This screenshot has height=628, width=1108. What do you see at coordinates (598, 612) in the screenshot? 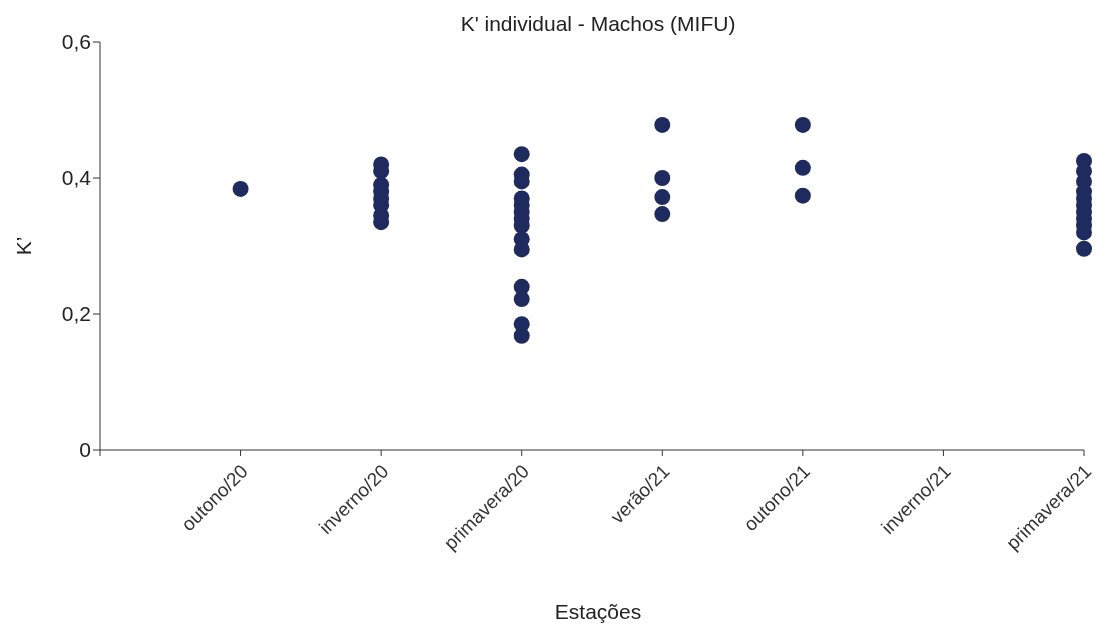
I see `x-axis-title: Estações` at bounding box center [598, 612].